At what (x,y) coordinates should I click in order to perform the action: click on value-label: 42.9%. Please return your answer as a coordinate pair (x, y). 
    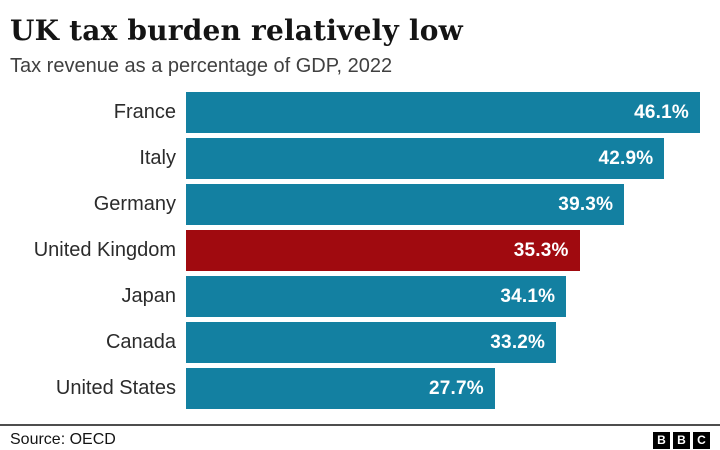
    Looking at the image, I should click on (626, 158).